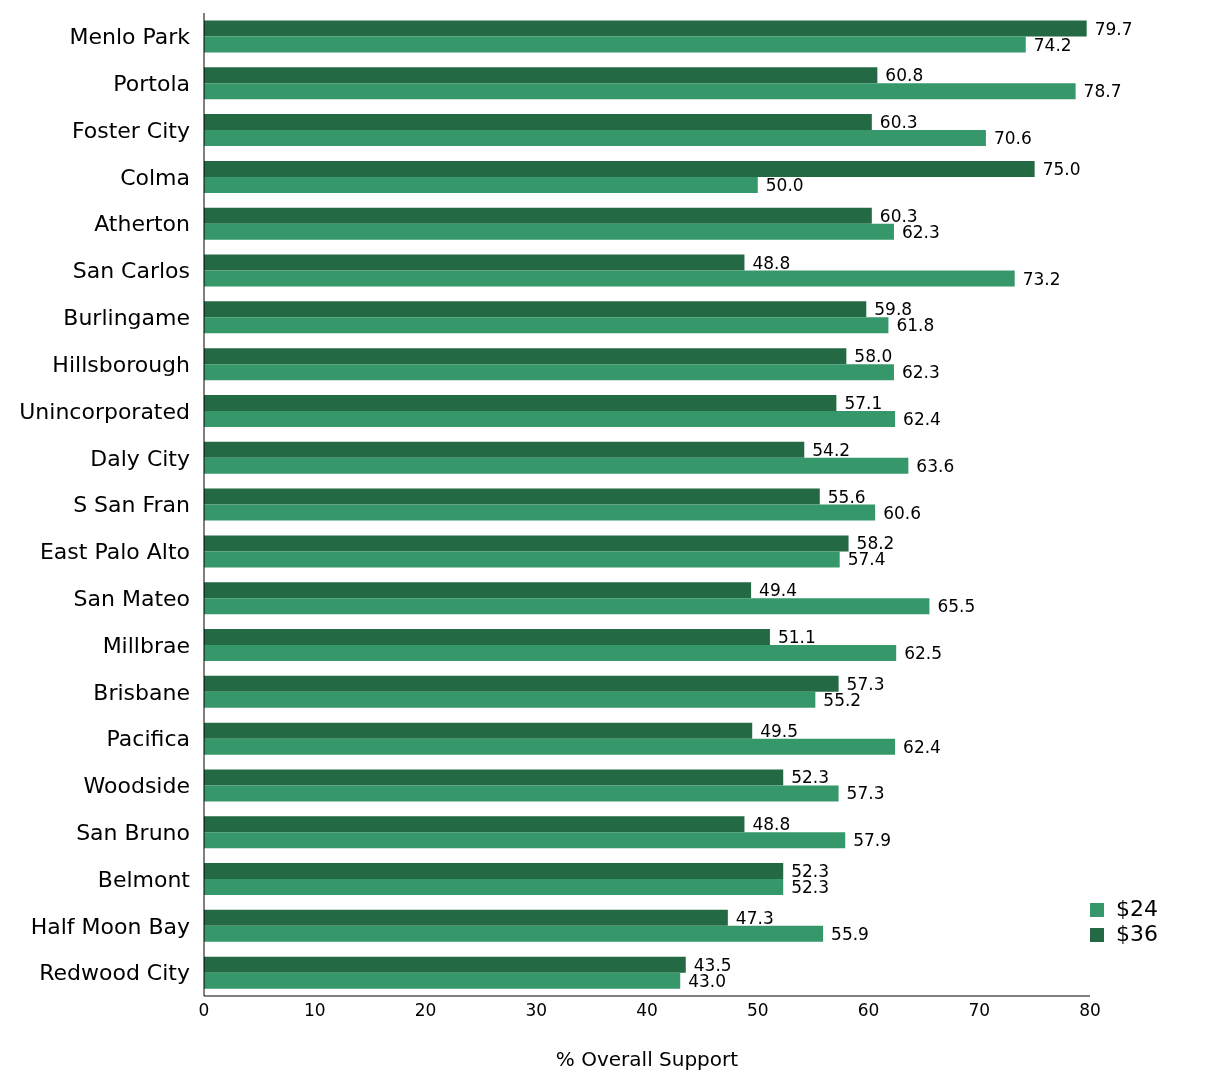 The image size is (1215, 1076). Describe the element at coordinates (810, 887) in the screenshot. I see `data-label: 52.3` at that location.